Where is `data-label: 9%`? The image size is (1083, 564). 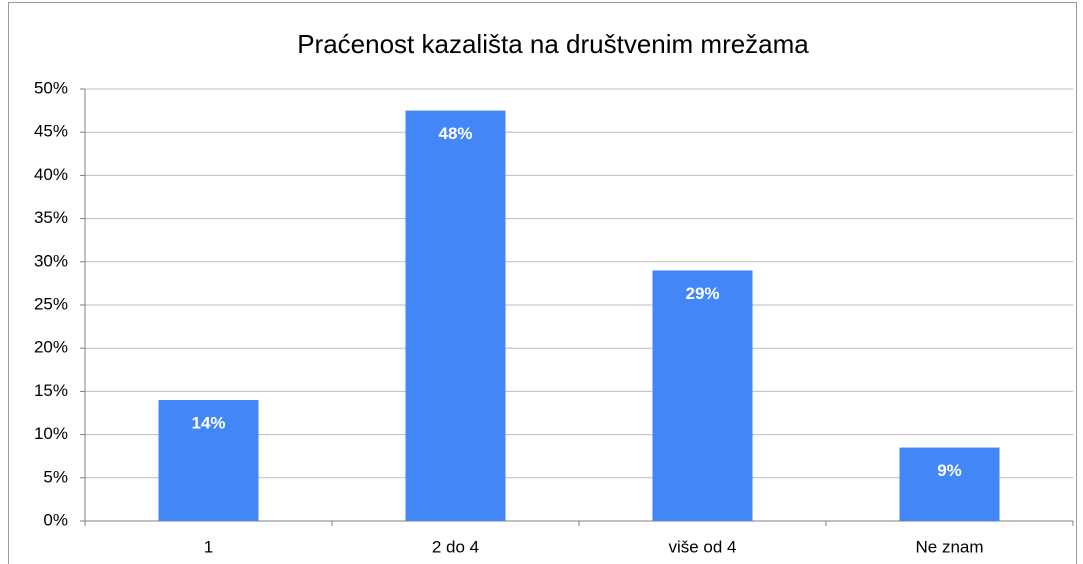
data-label: 9% is located at coordinates (949, 470).